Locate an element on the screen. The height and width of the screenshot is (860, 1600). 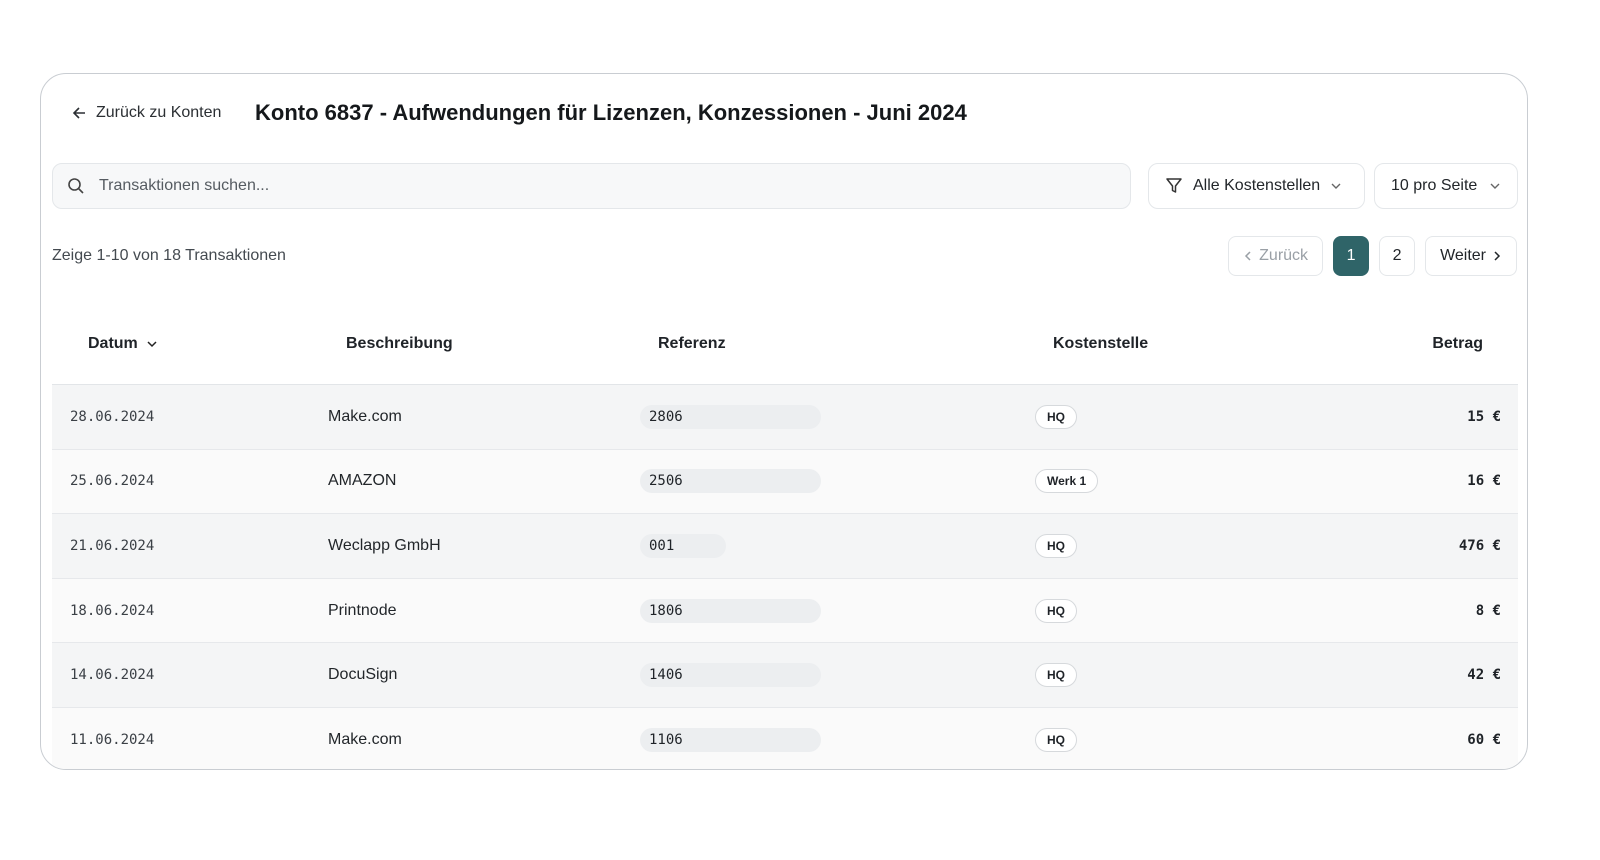
filter-icon is located at coordinates (1174, 185).